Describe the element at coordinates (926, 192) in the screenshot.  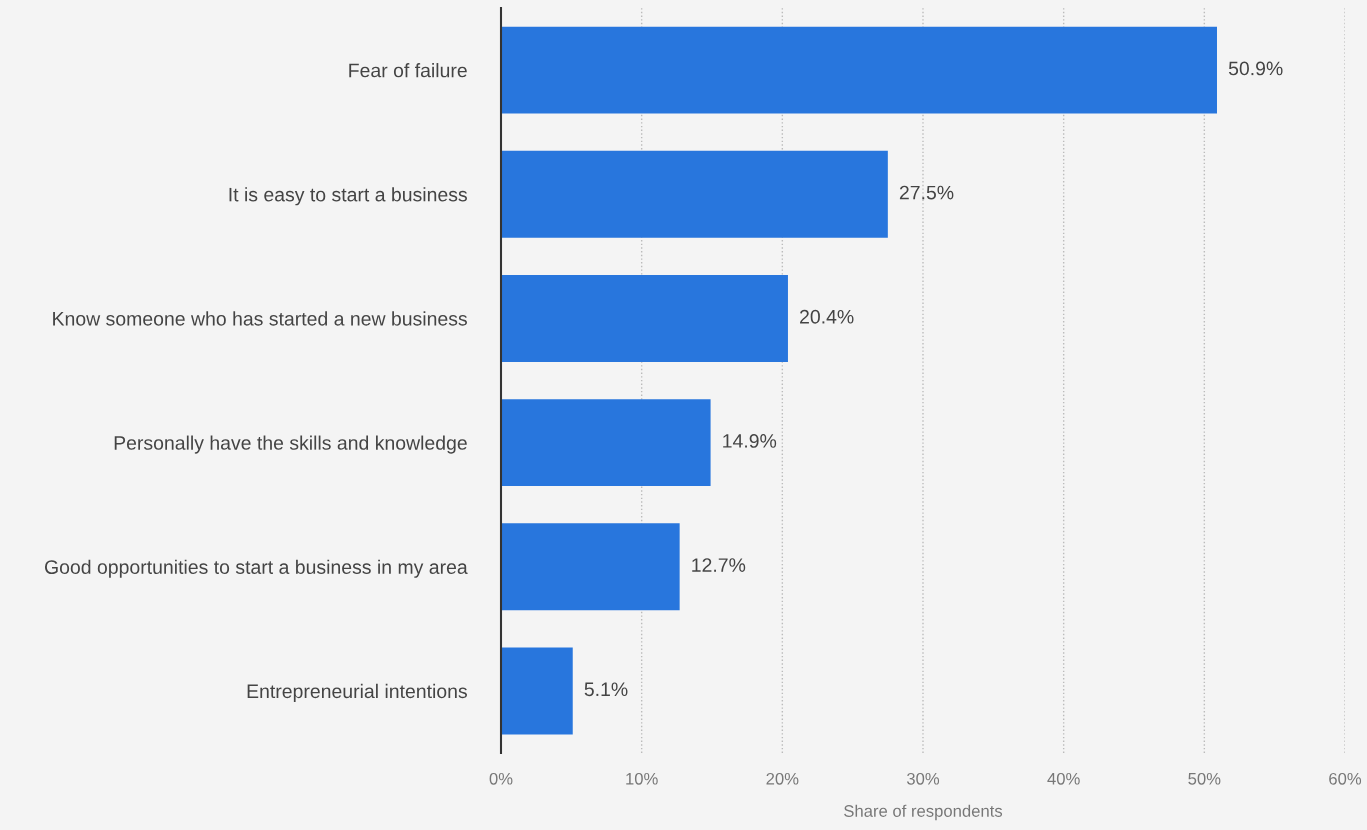
I see `data-label: 27.5%` at that location.